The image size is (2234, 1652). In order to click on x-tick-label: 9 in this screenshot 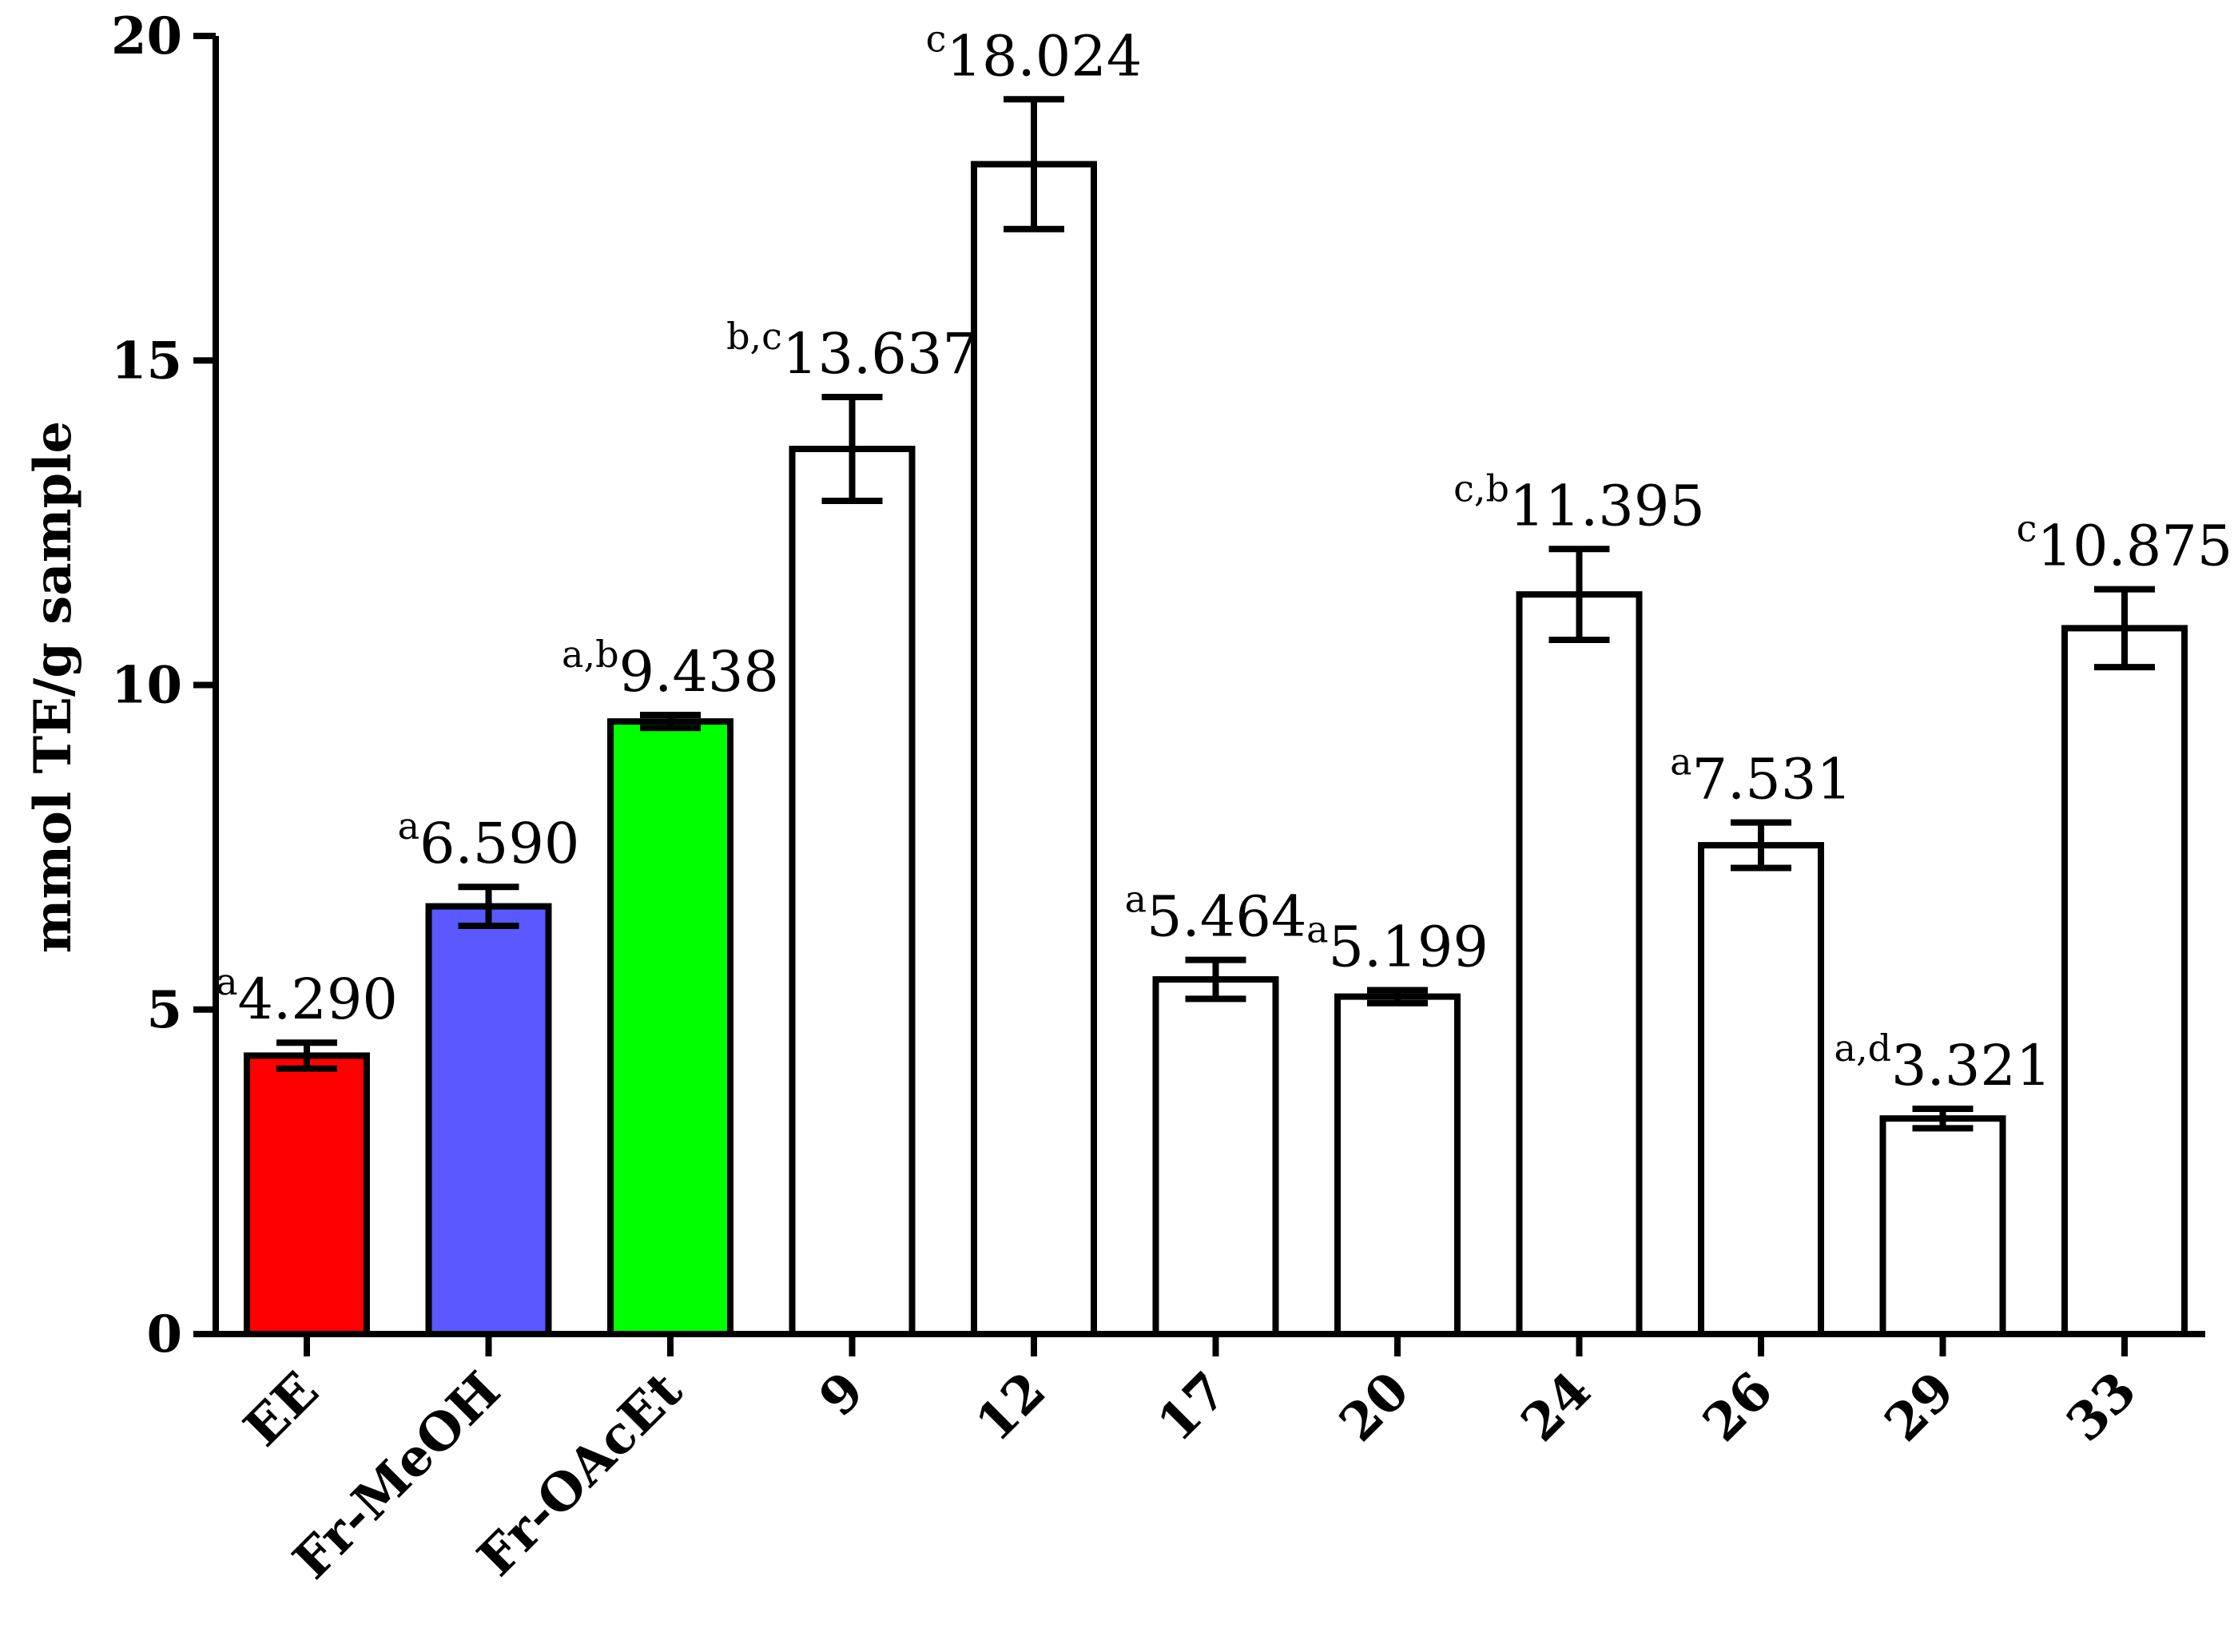, I will do `click(842, 1394)`.